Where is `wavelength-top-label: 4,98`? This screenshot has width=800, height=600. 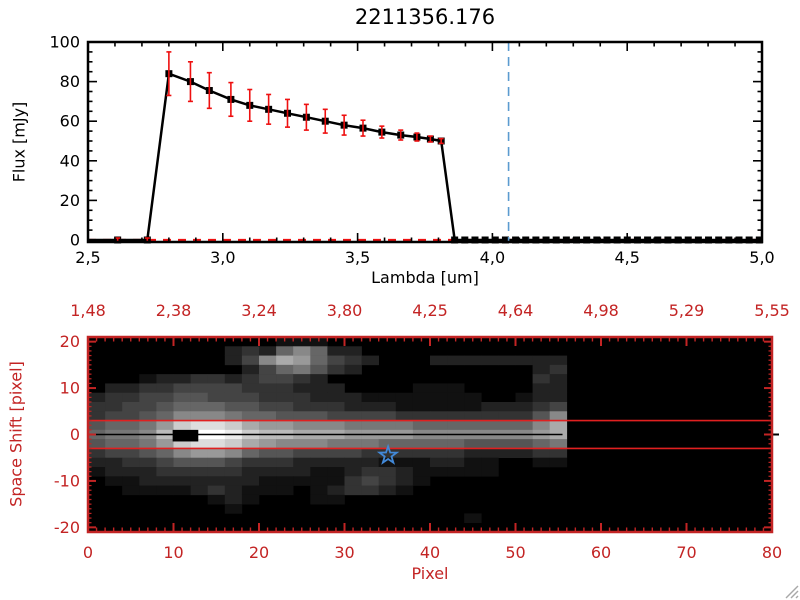
wavelength-top-label: 4,98 is located at coordinates (601, 310).